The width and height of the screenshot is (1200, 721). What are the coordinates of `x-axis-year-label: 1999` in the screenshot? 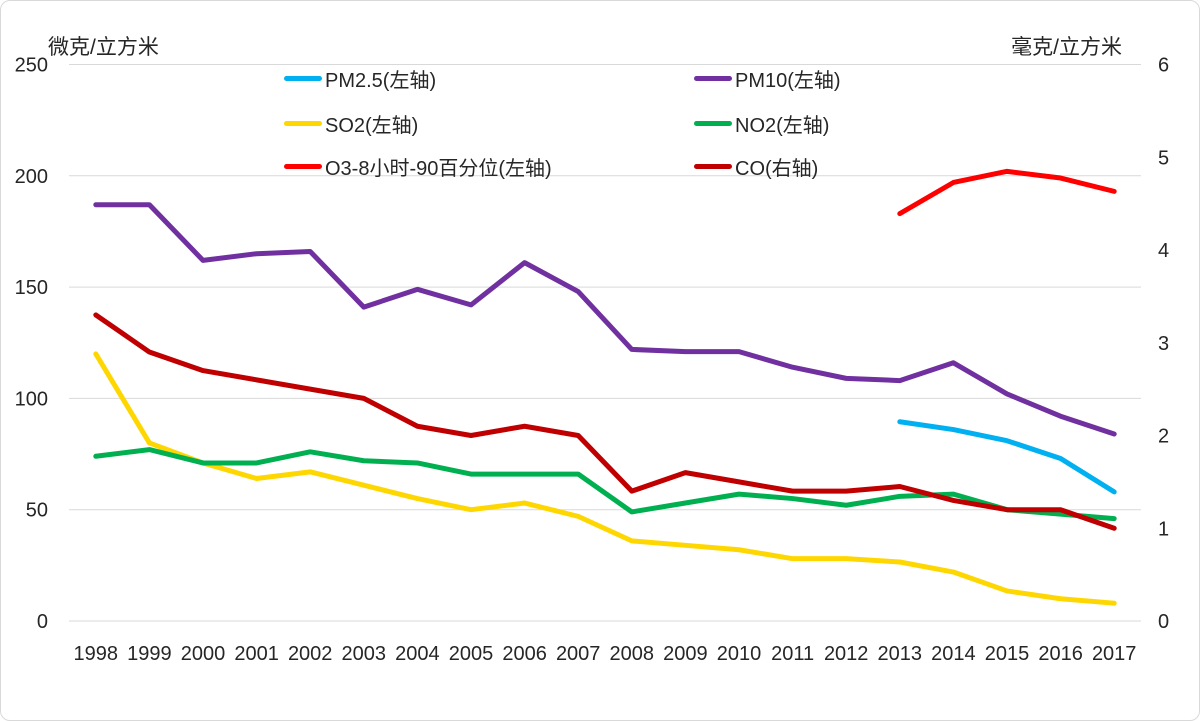 It's located at (149, 654).